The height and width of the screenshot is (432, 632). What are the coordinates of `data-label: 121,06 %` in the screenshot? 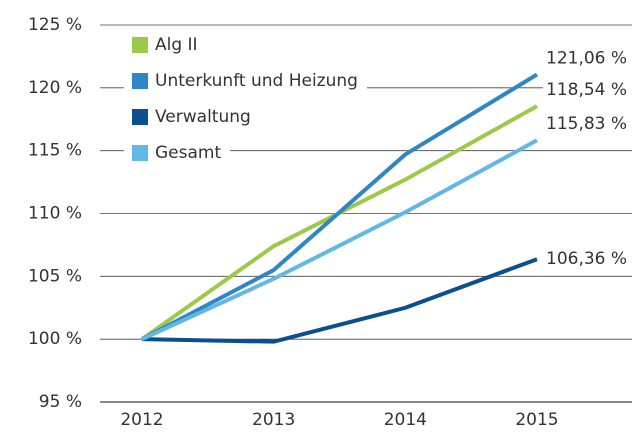 It's located at (586, 59).